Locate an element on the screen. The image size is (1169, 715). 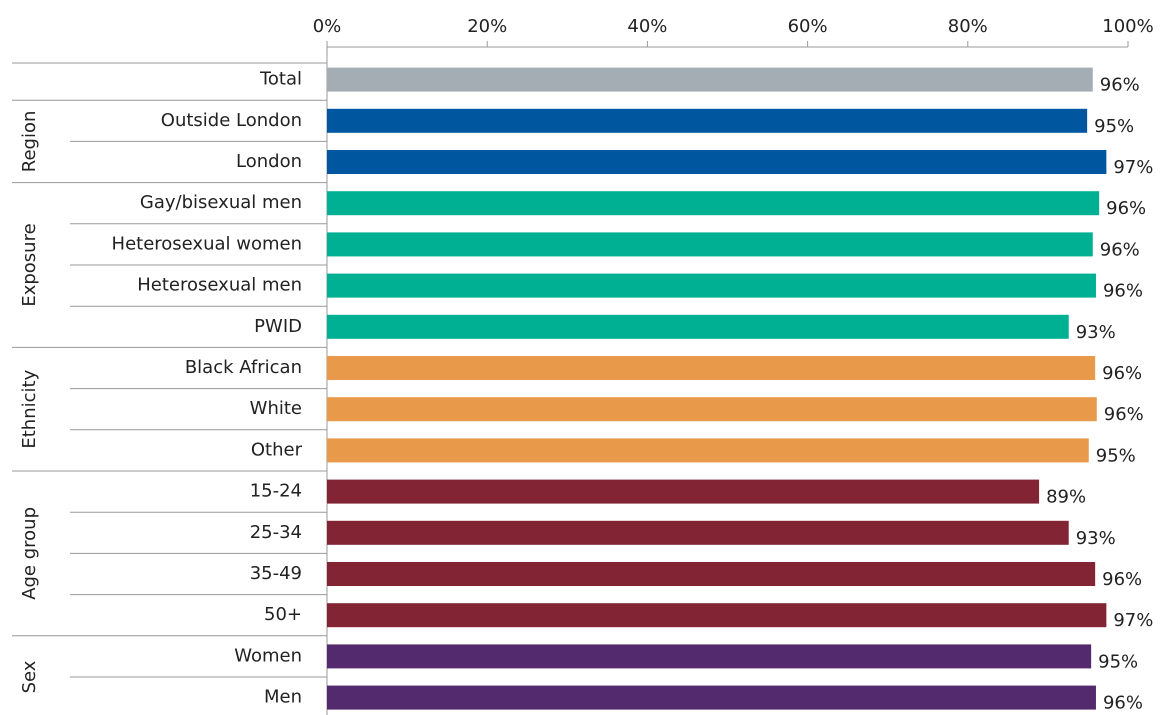
y-tick-label: London is located at coordinates (269, 161).